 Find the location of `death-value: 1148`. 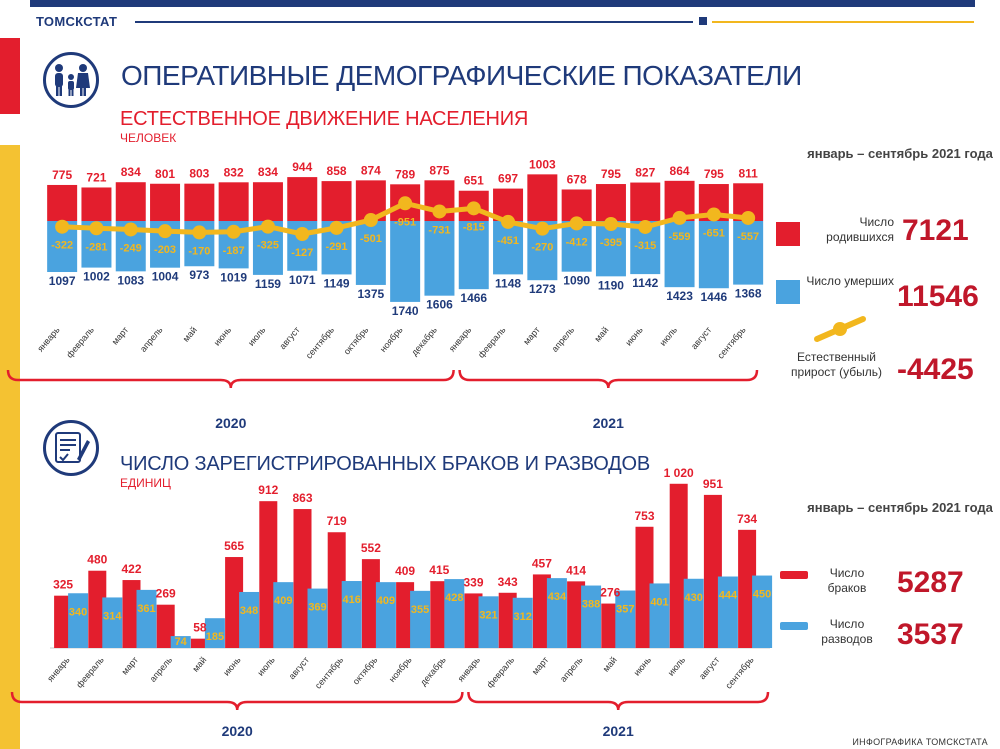

death-value: 1148 is located at coordinates (508, 283).